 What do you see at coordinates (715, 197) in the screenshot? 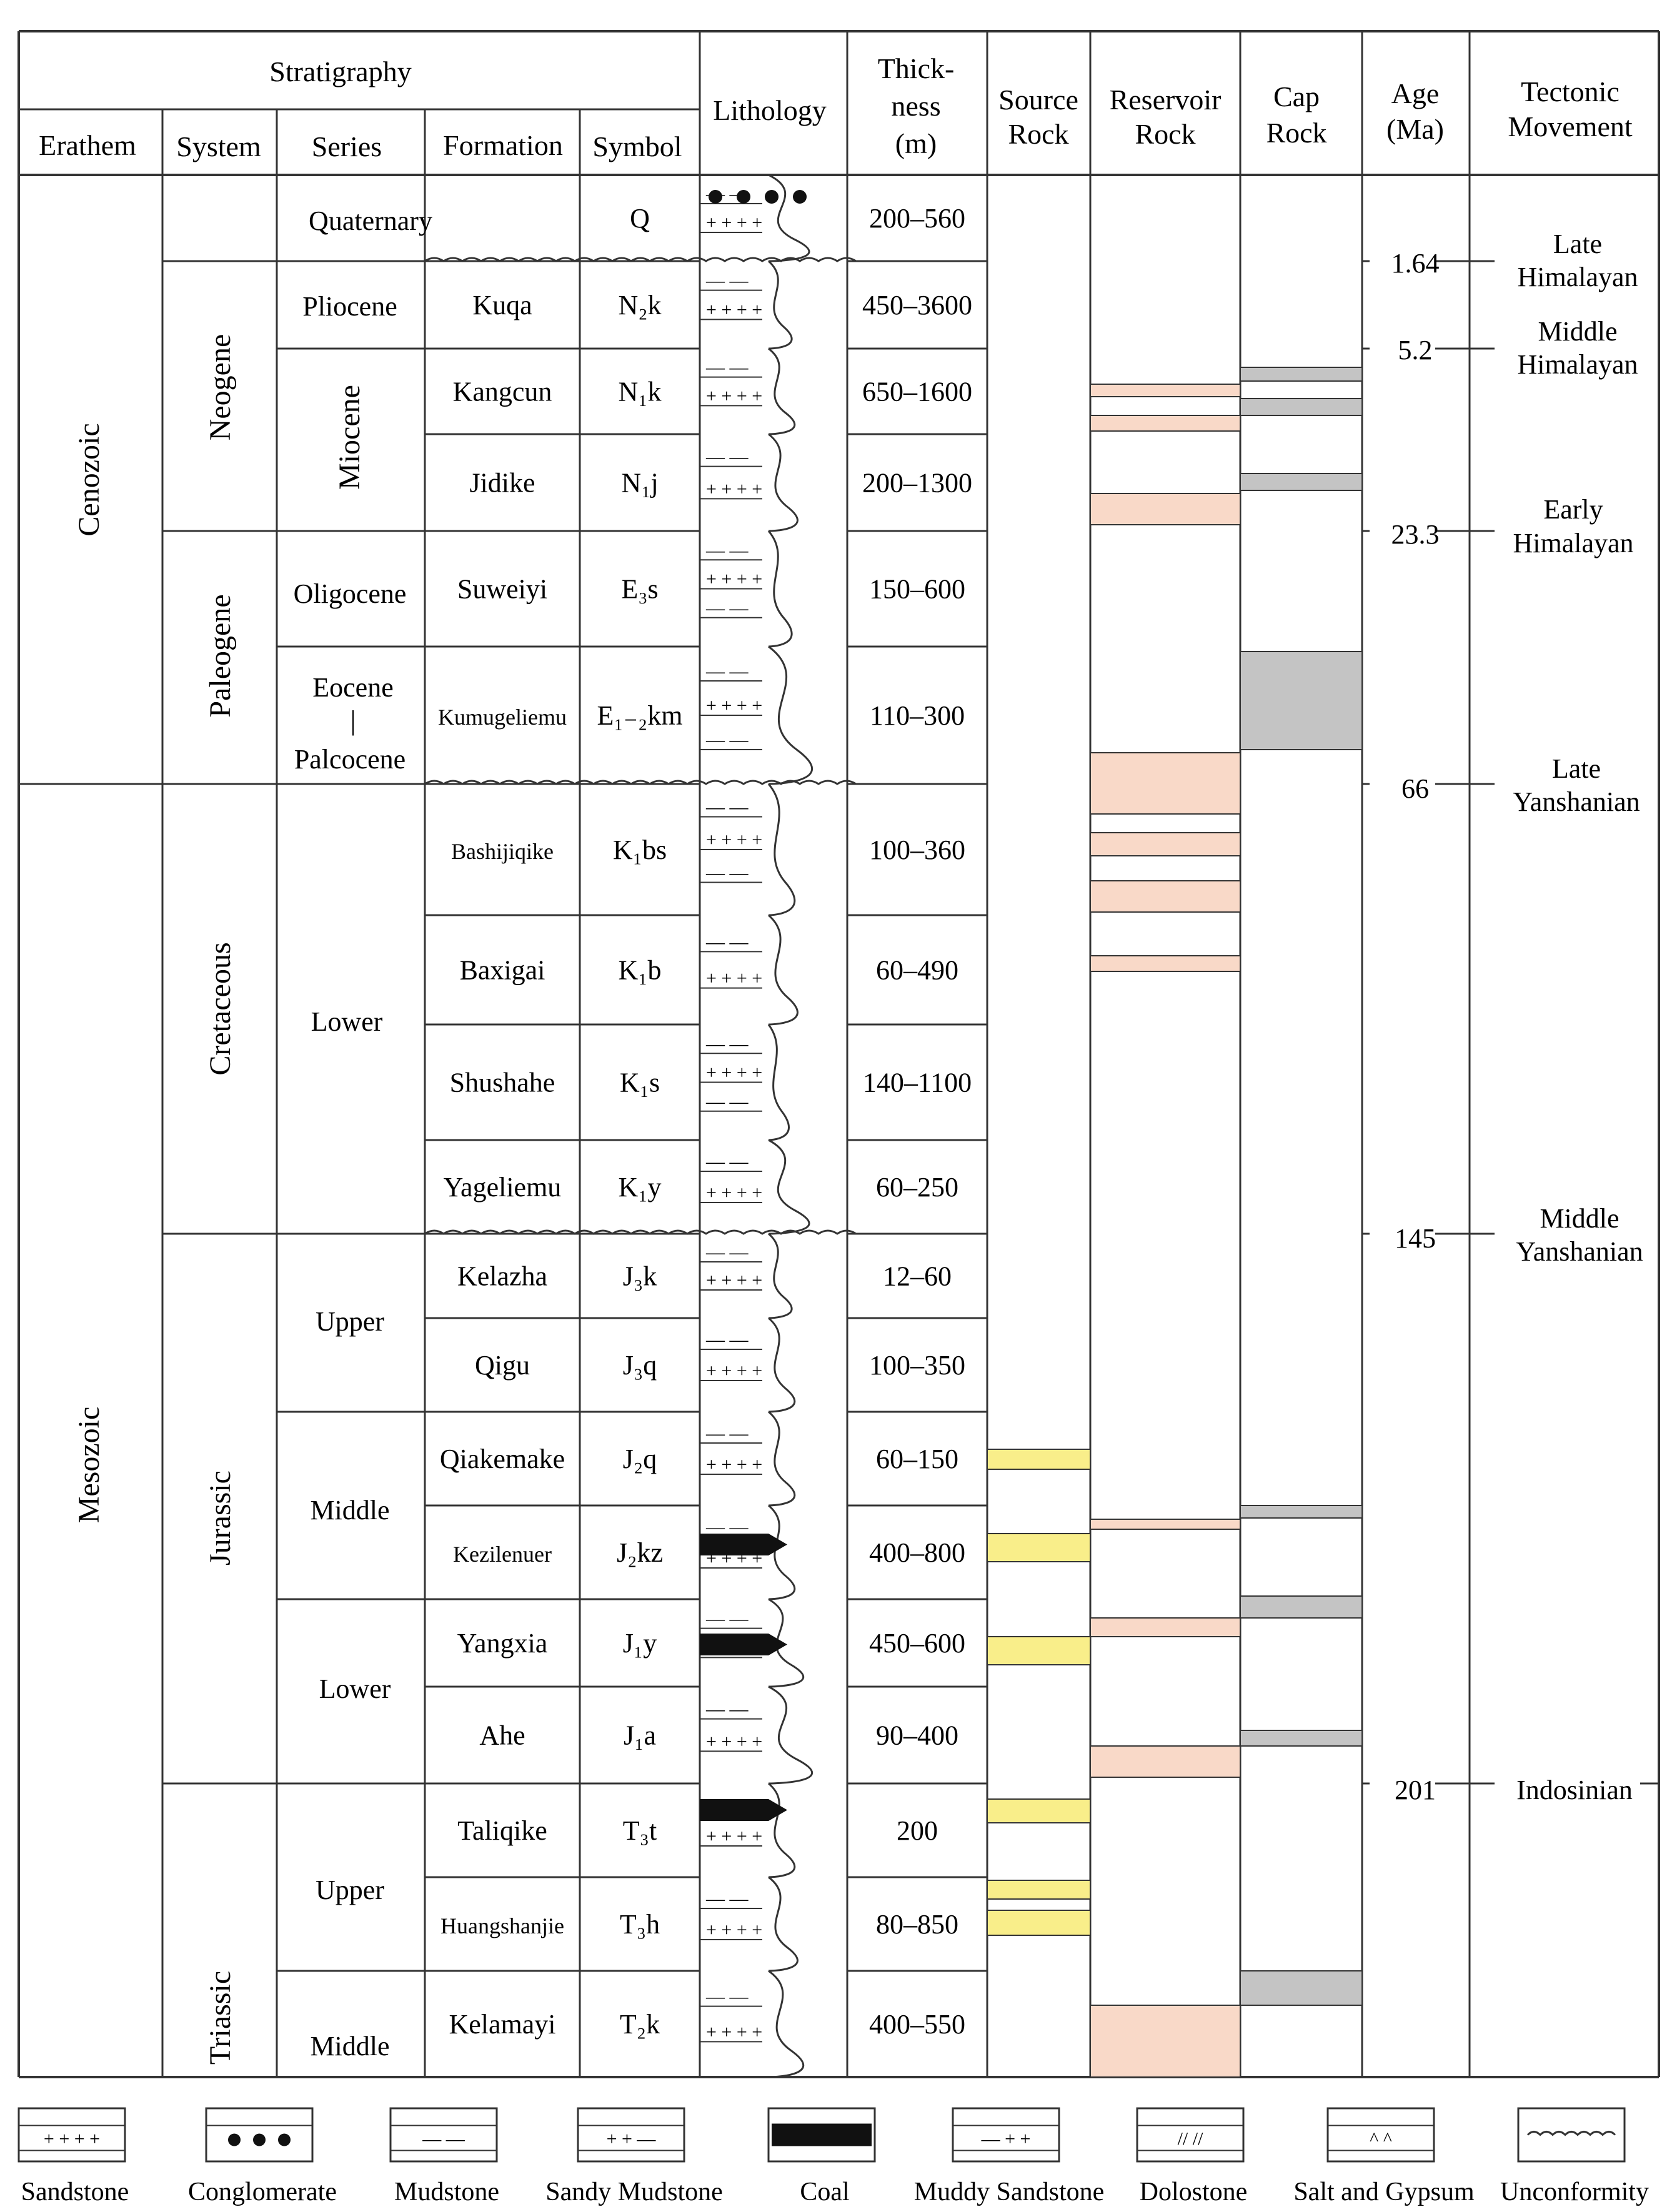
I see `conglomerate-dot` at bounding box center [715, 197].